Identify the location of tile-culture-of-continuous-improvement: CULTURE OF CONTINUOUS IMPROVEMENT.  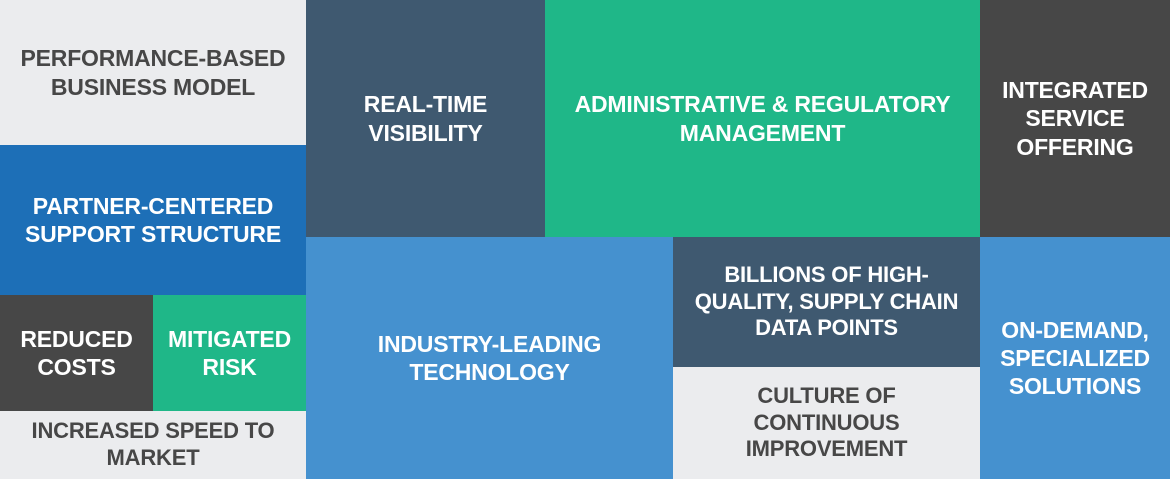
(826, 423).